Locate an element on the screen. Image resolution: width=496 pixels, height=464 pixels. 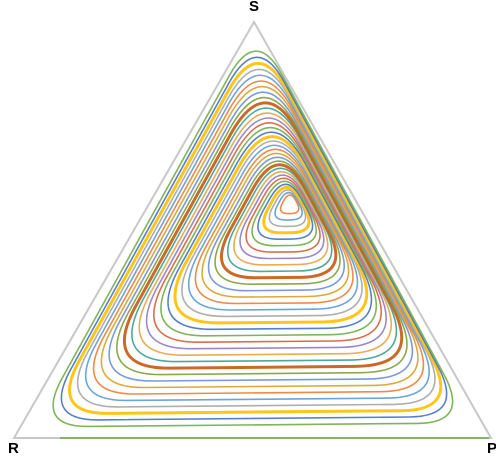
vertex-label-left: R is located at coordinates (13, 448).